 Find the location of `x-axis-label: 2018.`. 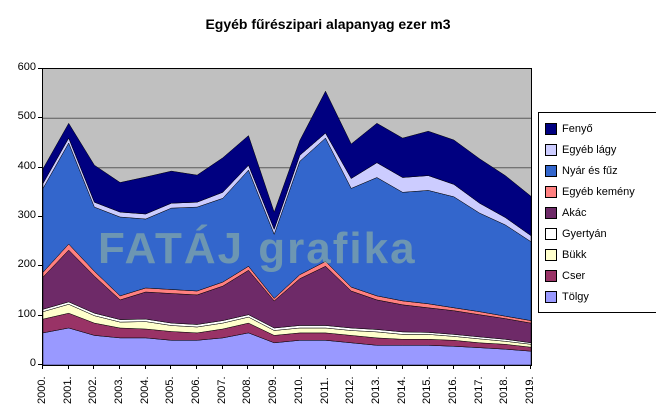

x-axis-label: 2018. is located at coordinates (504, 390).